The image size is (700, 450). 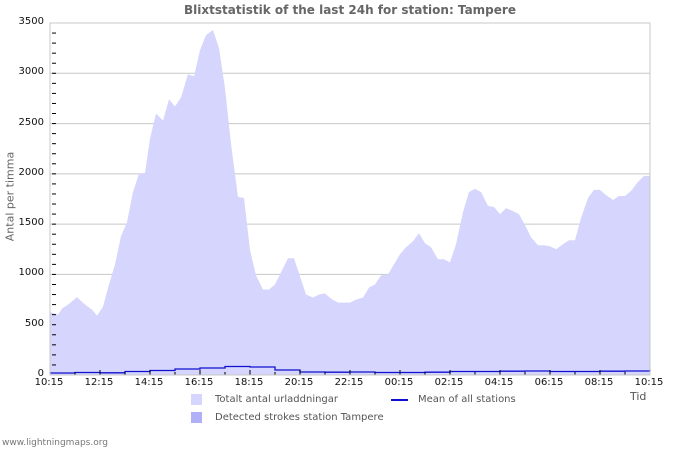 I want to click on legend-label-station: Detected strokes station Tampere, so click(x=299, y=417).